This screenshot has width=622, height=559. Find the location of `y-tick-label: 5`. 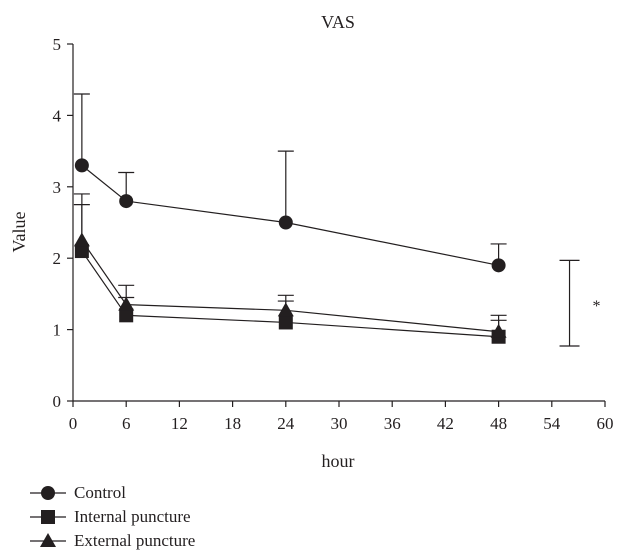

y-tick-label: 5 is located at coordinates (57, 44).